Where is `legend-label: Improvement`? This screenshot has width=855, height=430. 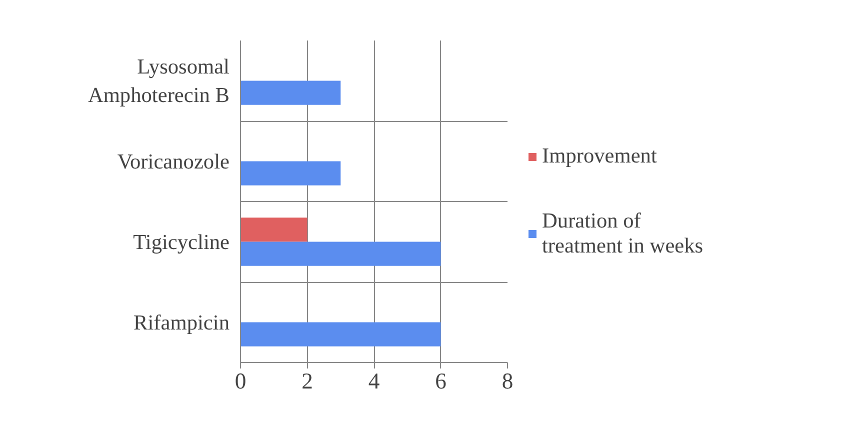
legend-label: Improvement is located at coordinates (599, 156).